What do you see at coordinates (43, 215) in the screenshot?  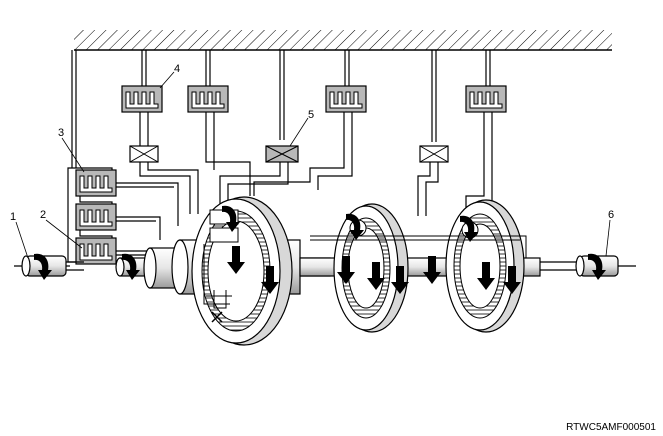 I see `callout-2: 2` at bounding box center [43, 215].